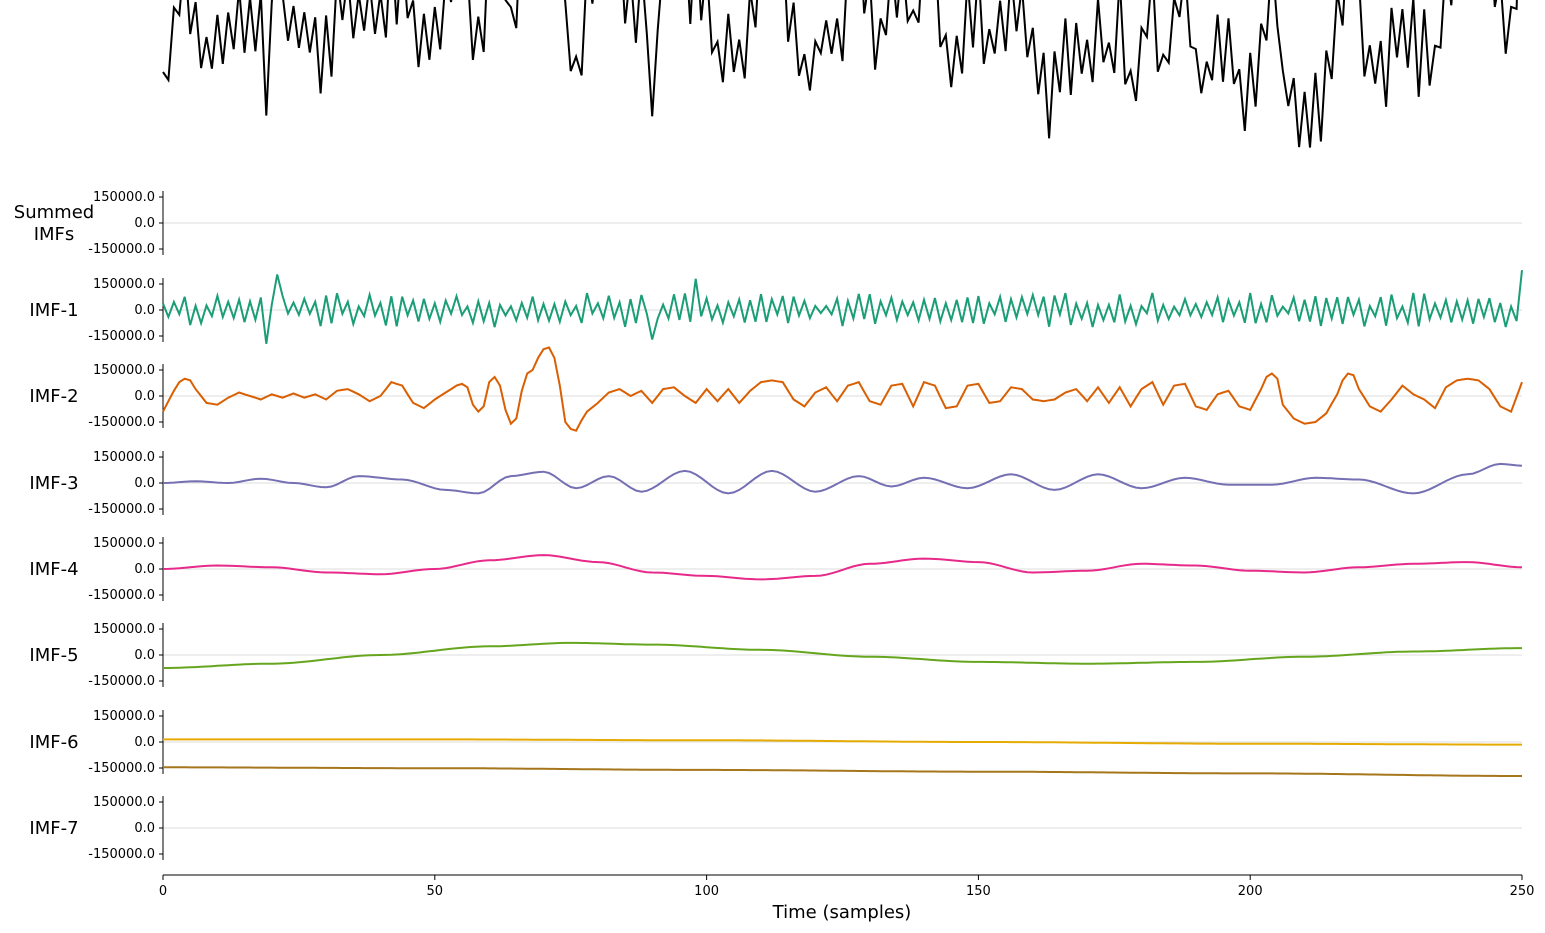  What do you see at coordinates (53, 569) in the screenshot?
I see `row-label: IMF-4` at bounding box center [53, 569].